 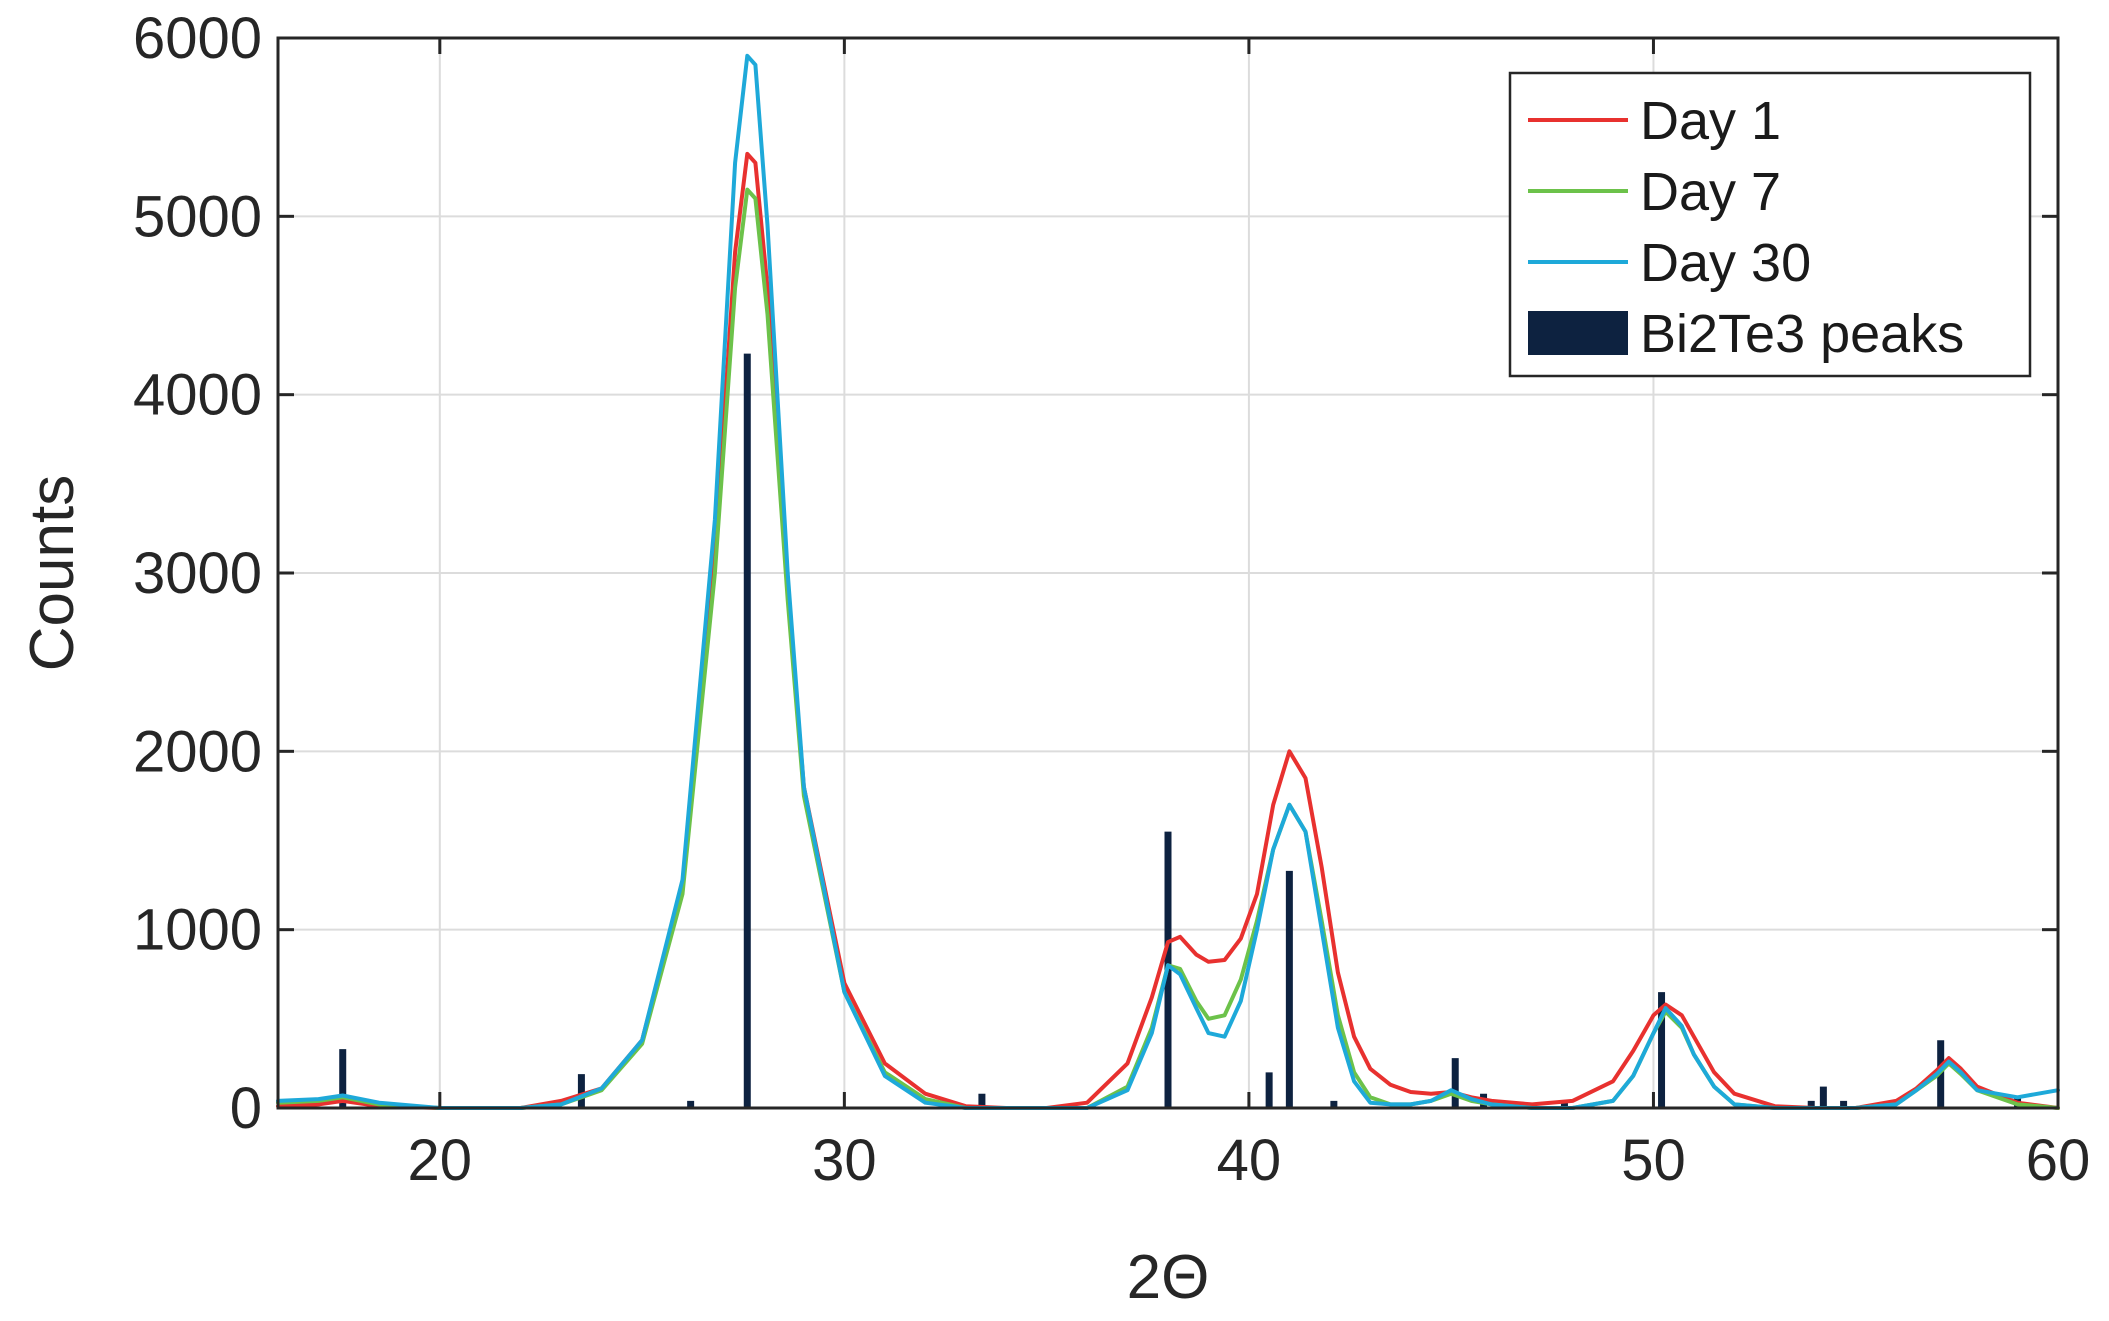 What do you see at coordinates (1710, 192) in the screenshot?
I see `legend-label: Day 7` at bounding box center [1710, 192].